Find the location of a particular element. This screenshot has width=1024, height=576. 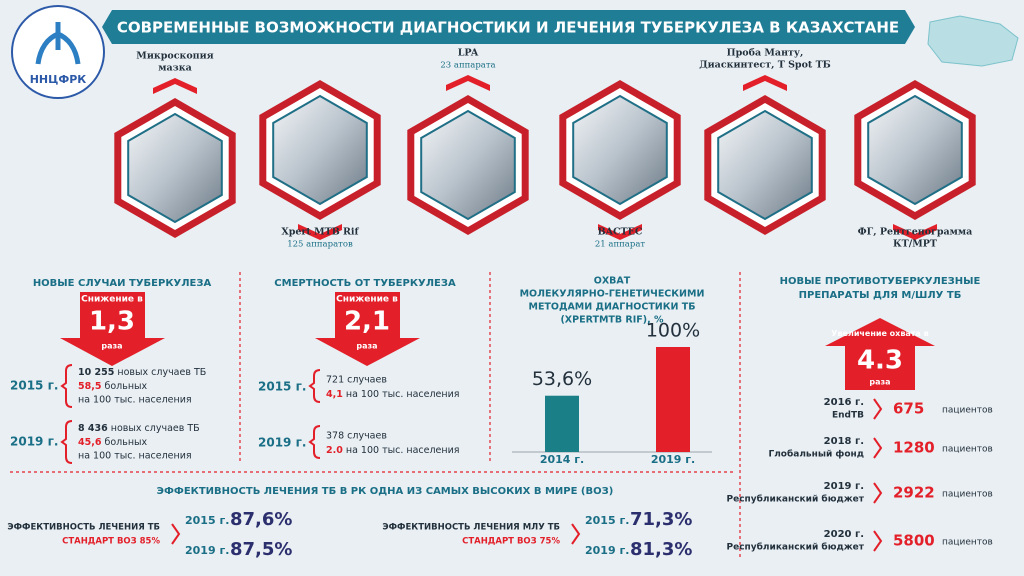

line: 8 436 новых случаев ТБ is located at coordinates (139, 428).